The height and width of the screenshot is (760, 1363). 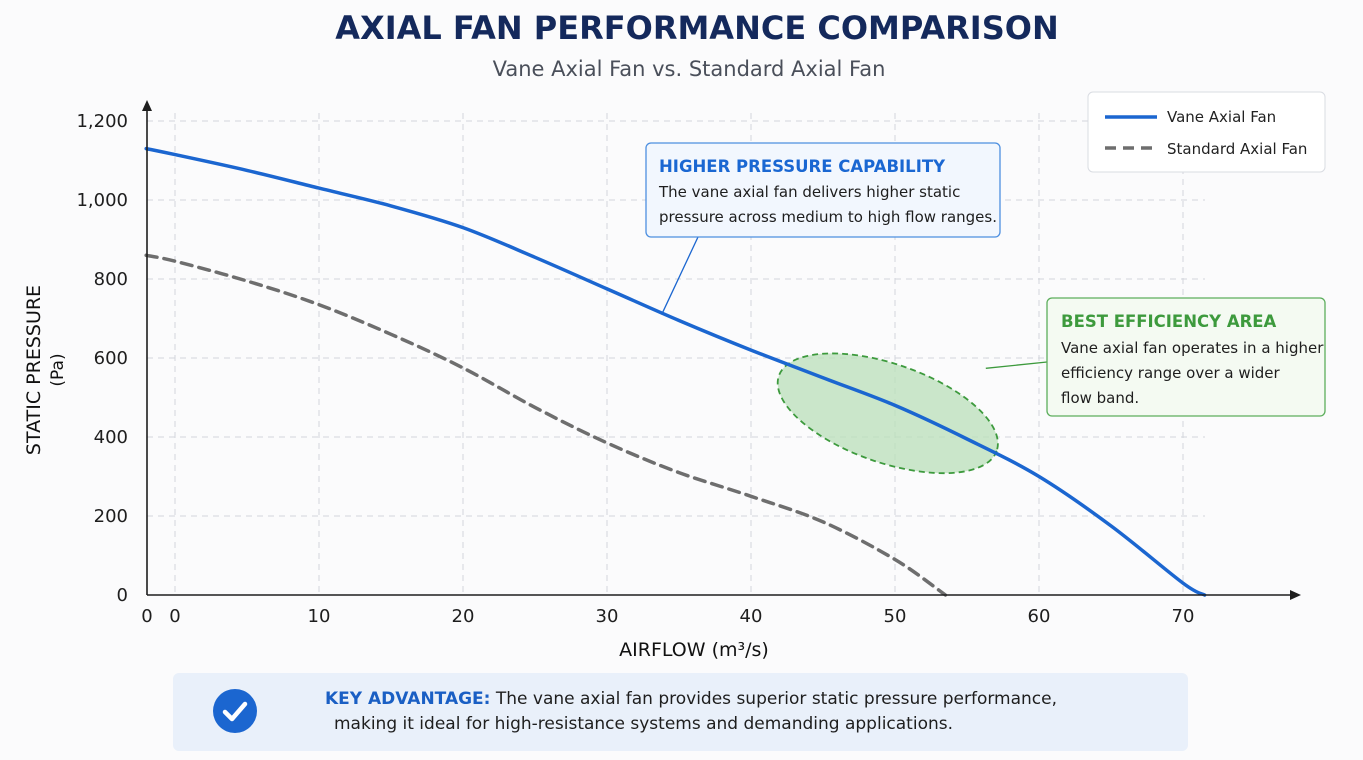 I want to click on y-tick-label-0: 0, so click(x=122, y=595).